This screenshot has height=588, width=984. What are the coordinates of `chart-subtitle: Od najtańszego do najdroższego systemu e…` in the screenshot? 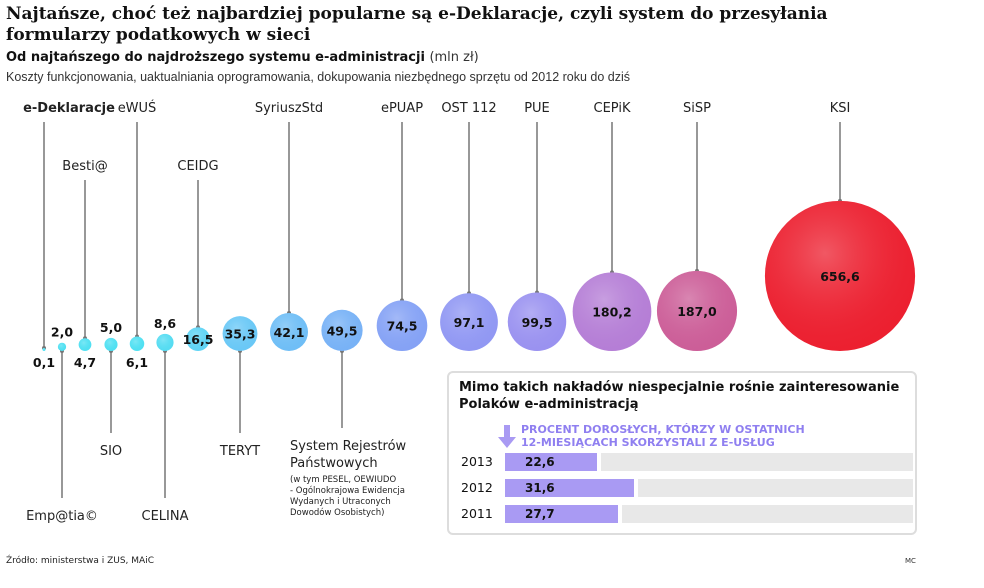 It's located at (242, 57).